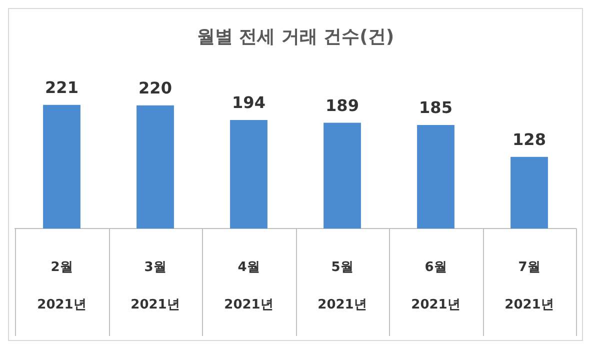 The width and height of the screenshot is (591, 349). I want to click on data-label: 221, so click(61, 87).